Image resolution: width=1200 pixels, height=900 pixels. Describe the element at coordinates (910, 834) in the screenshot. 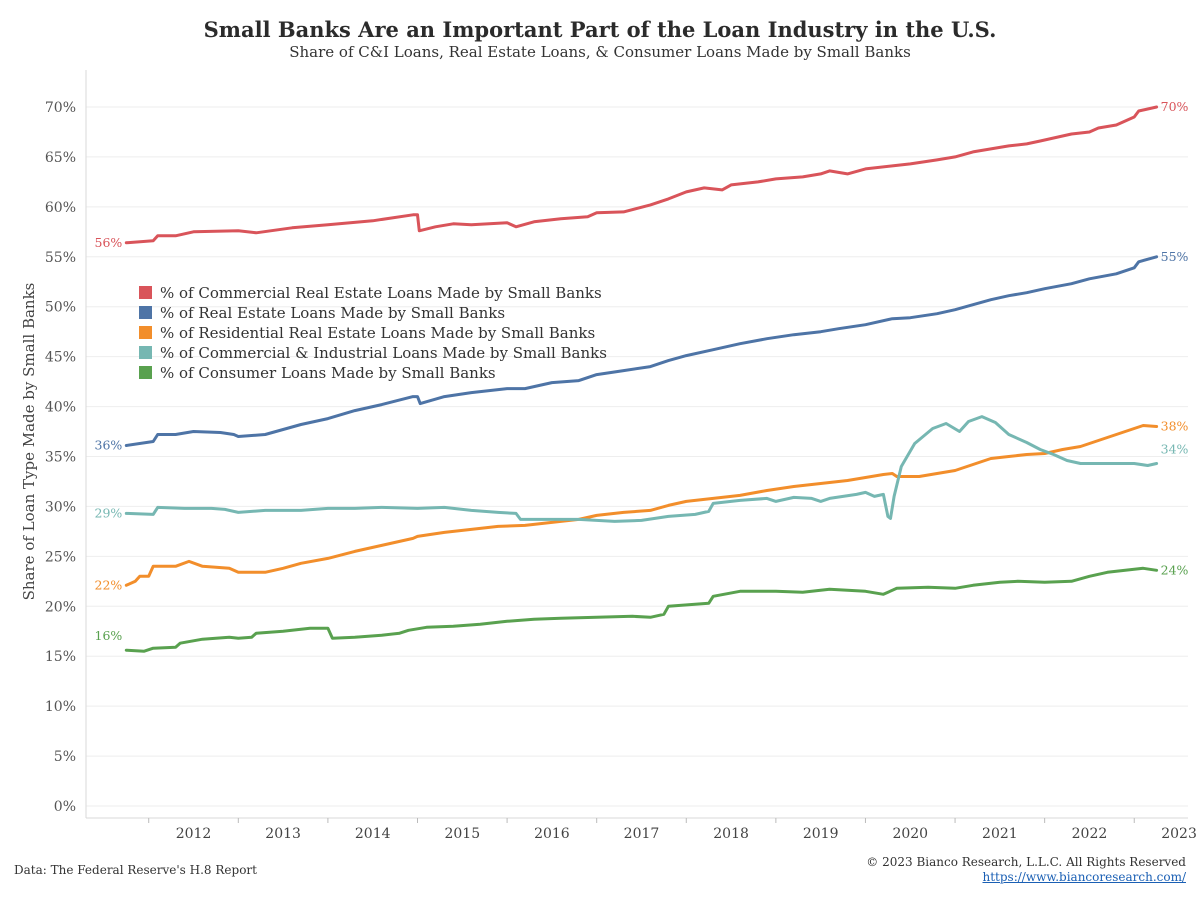

I see `x-tick-label: 2020` at that location.